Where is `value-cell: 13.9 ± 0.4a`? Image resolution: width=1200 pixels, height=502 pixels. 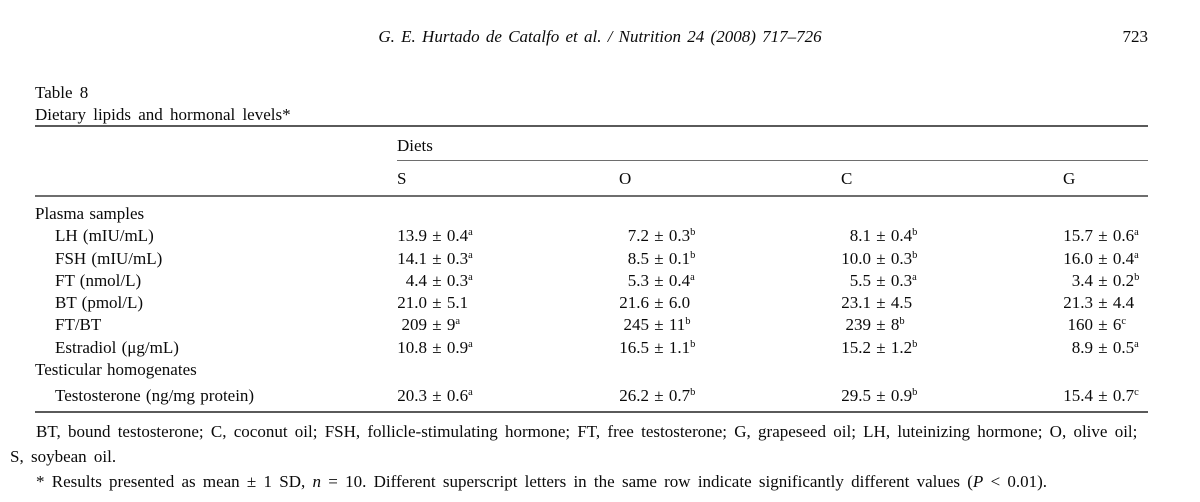 value-cell: 13.9 ± 0.4a is located at coordinates (435, 236).